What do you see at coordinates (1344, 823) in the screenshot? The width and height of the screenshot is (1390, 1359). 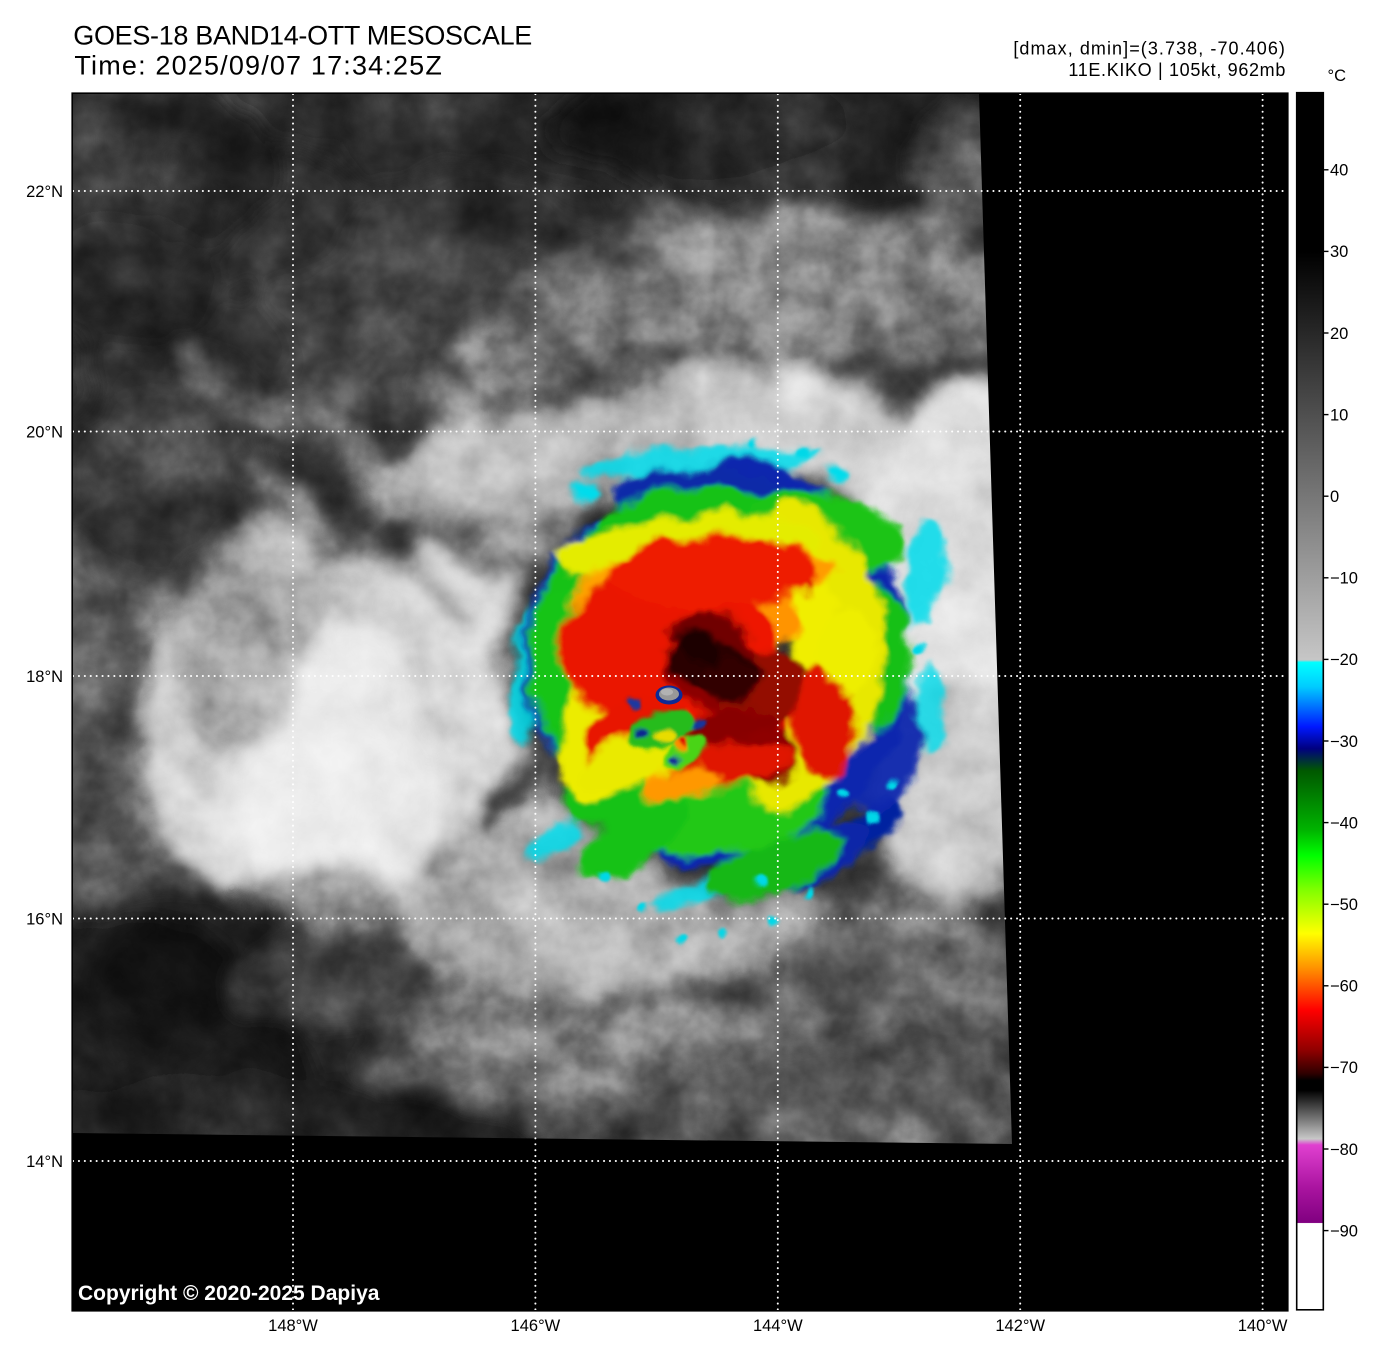 I see `svg-text: −40` at bounding box center [1344, 823].